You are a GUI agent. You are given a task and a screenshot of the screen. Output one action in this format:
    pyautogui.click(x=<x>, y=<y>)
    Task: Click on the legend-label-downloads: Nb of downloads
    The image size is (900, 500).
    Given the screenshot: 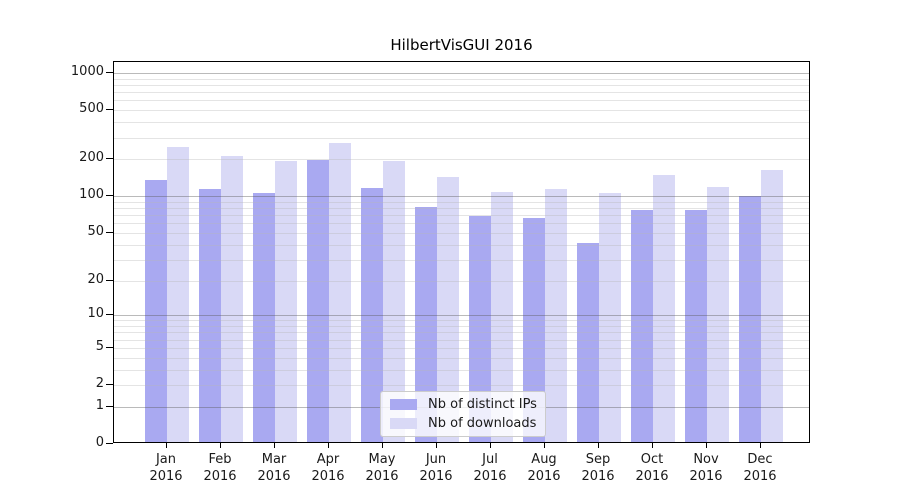 What is the action you would take?
    pyautogui.click(x=482, y=423)
    